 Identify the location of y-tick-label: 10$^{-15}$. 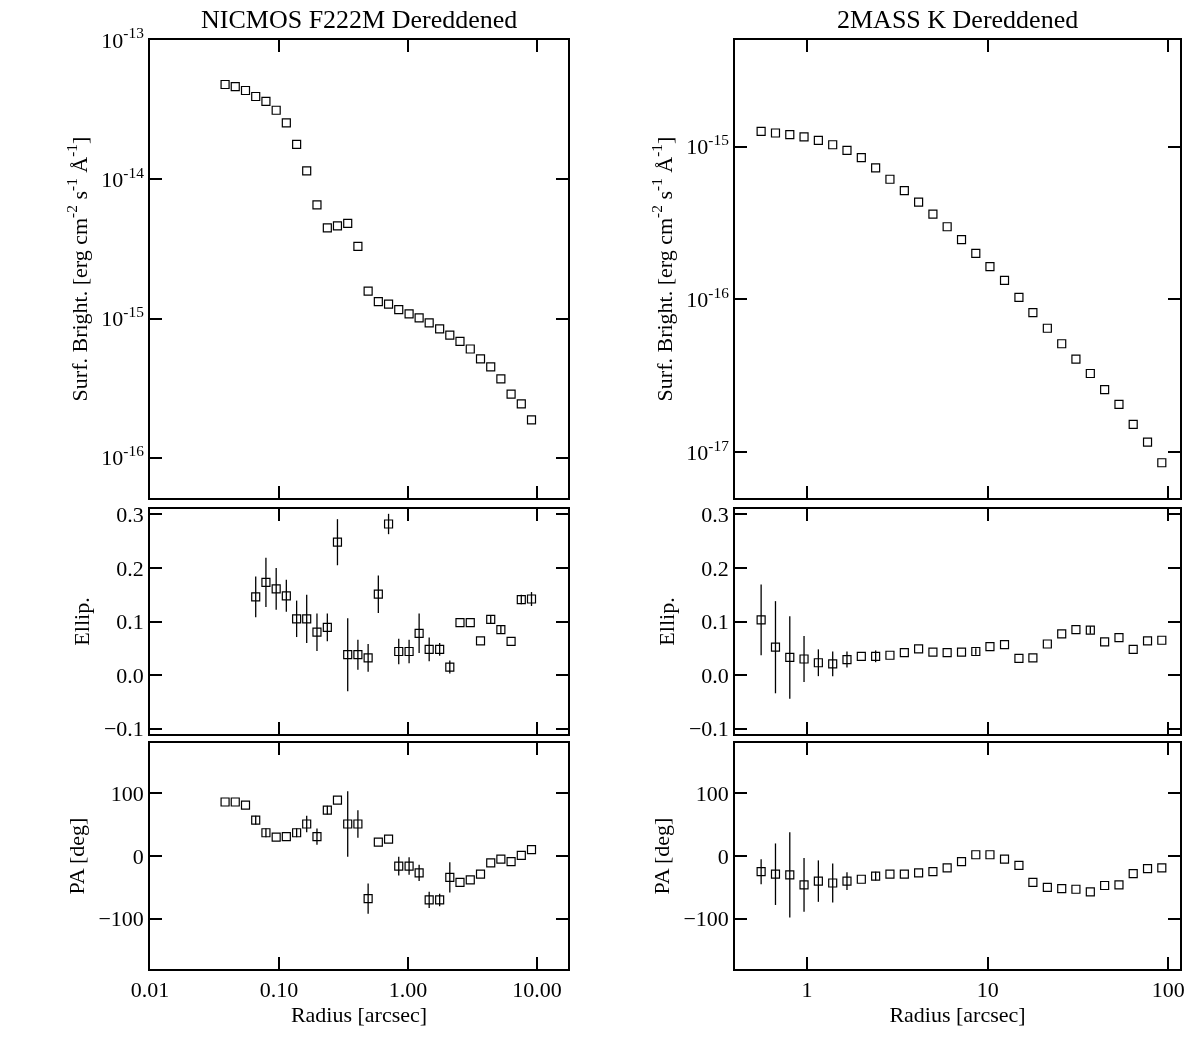
(708, 145).